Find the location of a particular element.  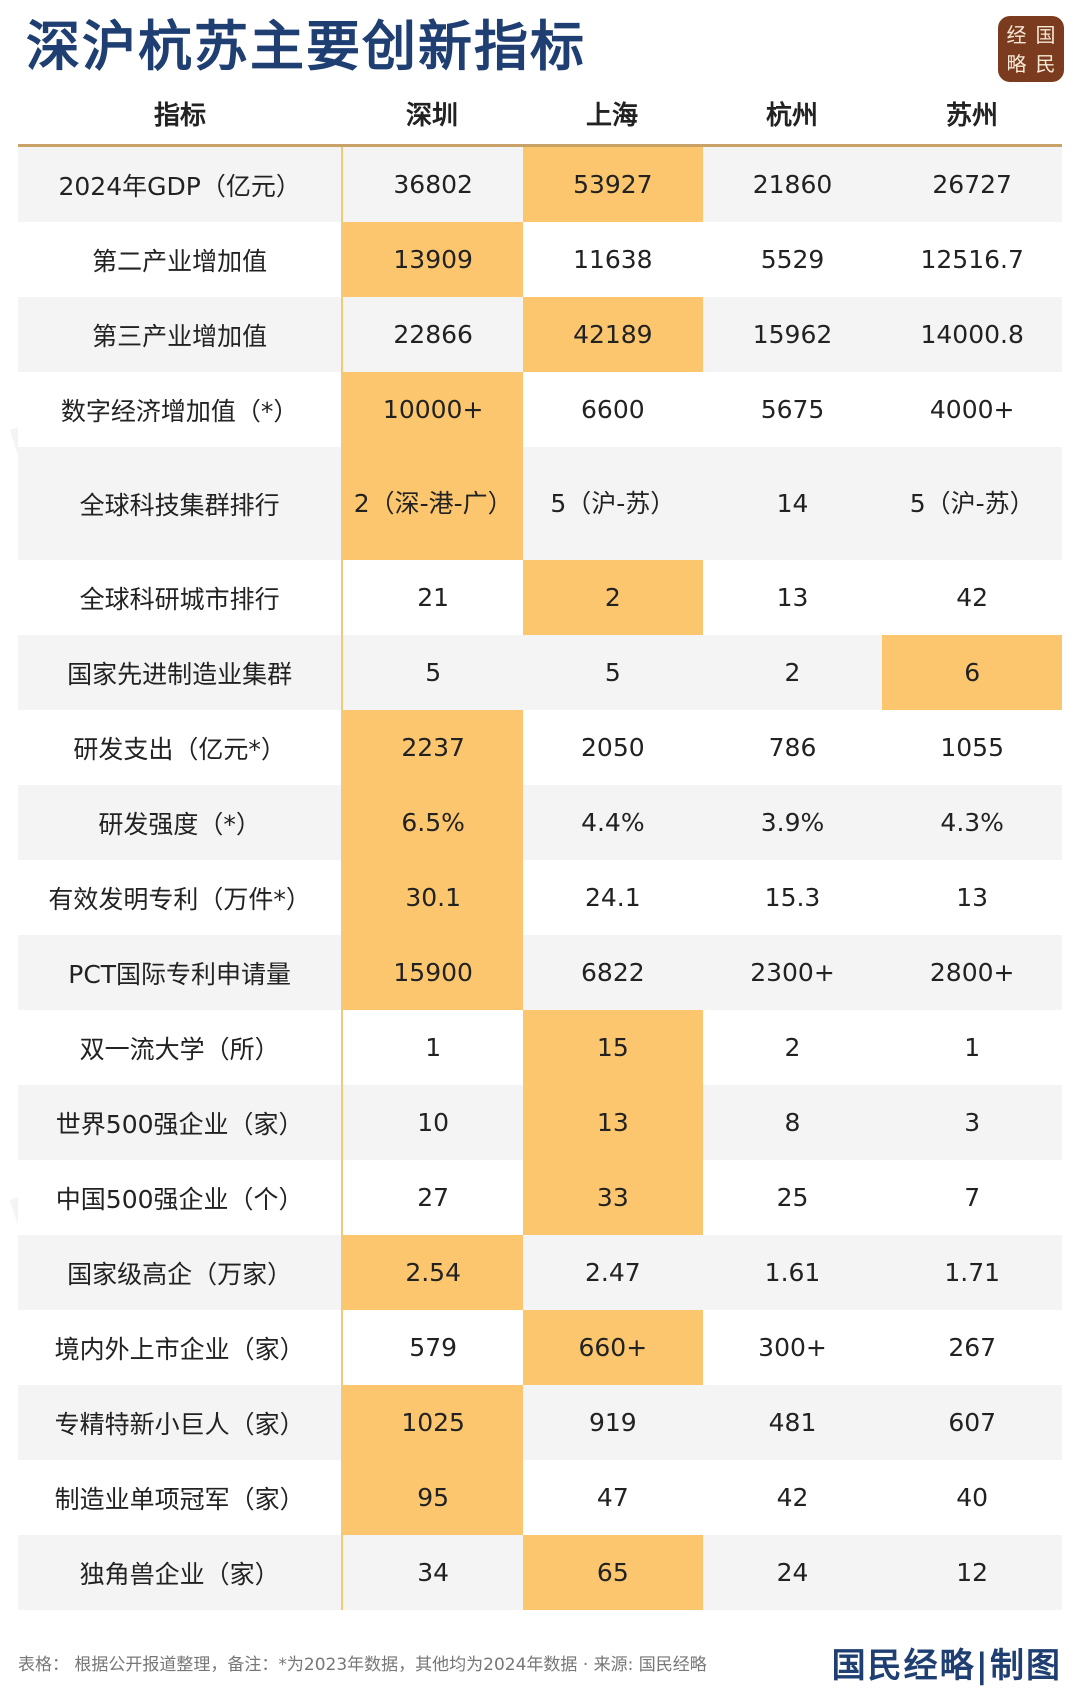

table-cell: 21 is located at coordinates (433, 597).